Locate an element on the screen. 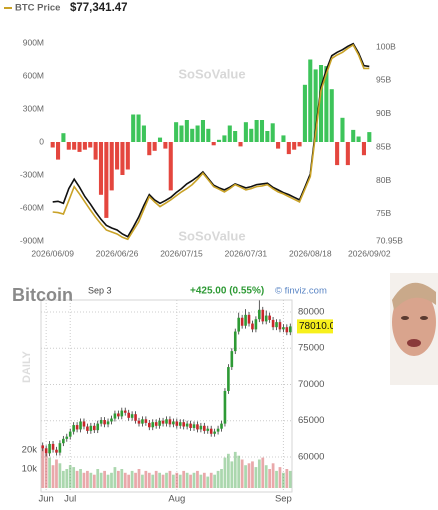 This screenshot has height=510, width=438. x-tick-label: 2026/06/26 is located at coordinates (117, 253).